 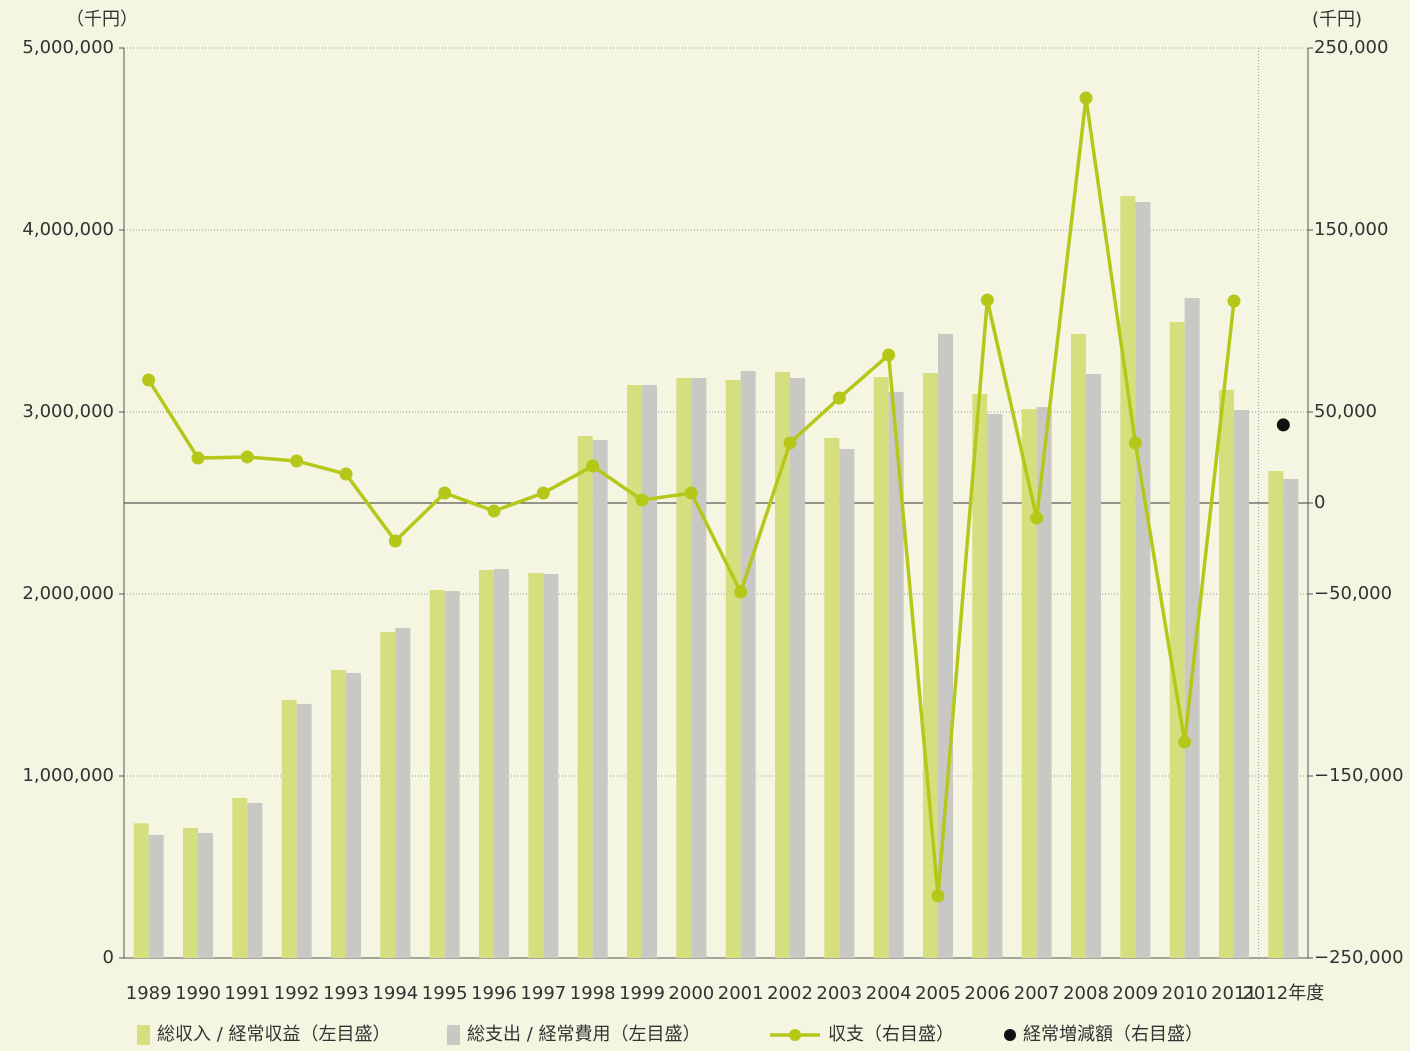 I want to click on legend-label: 総支出 / 経常費用（左目盛）, so click(x=584, y=1034).